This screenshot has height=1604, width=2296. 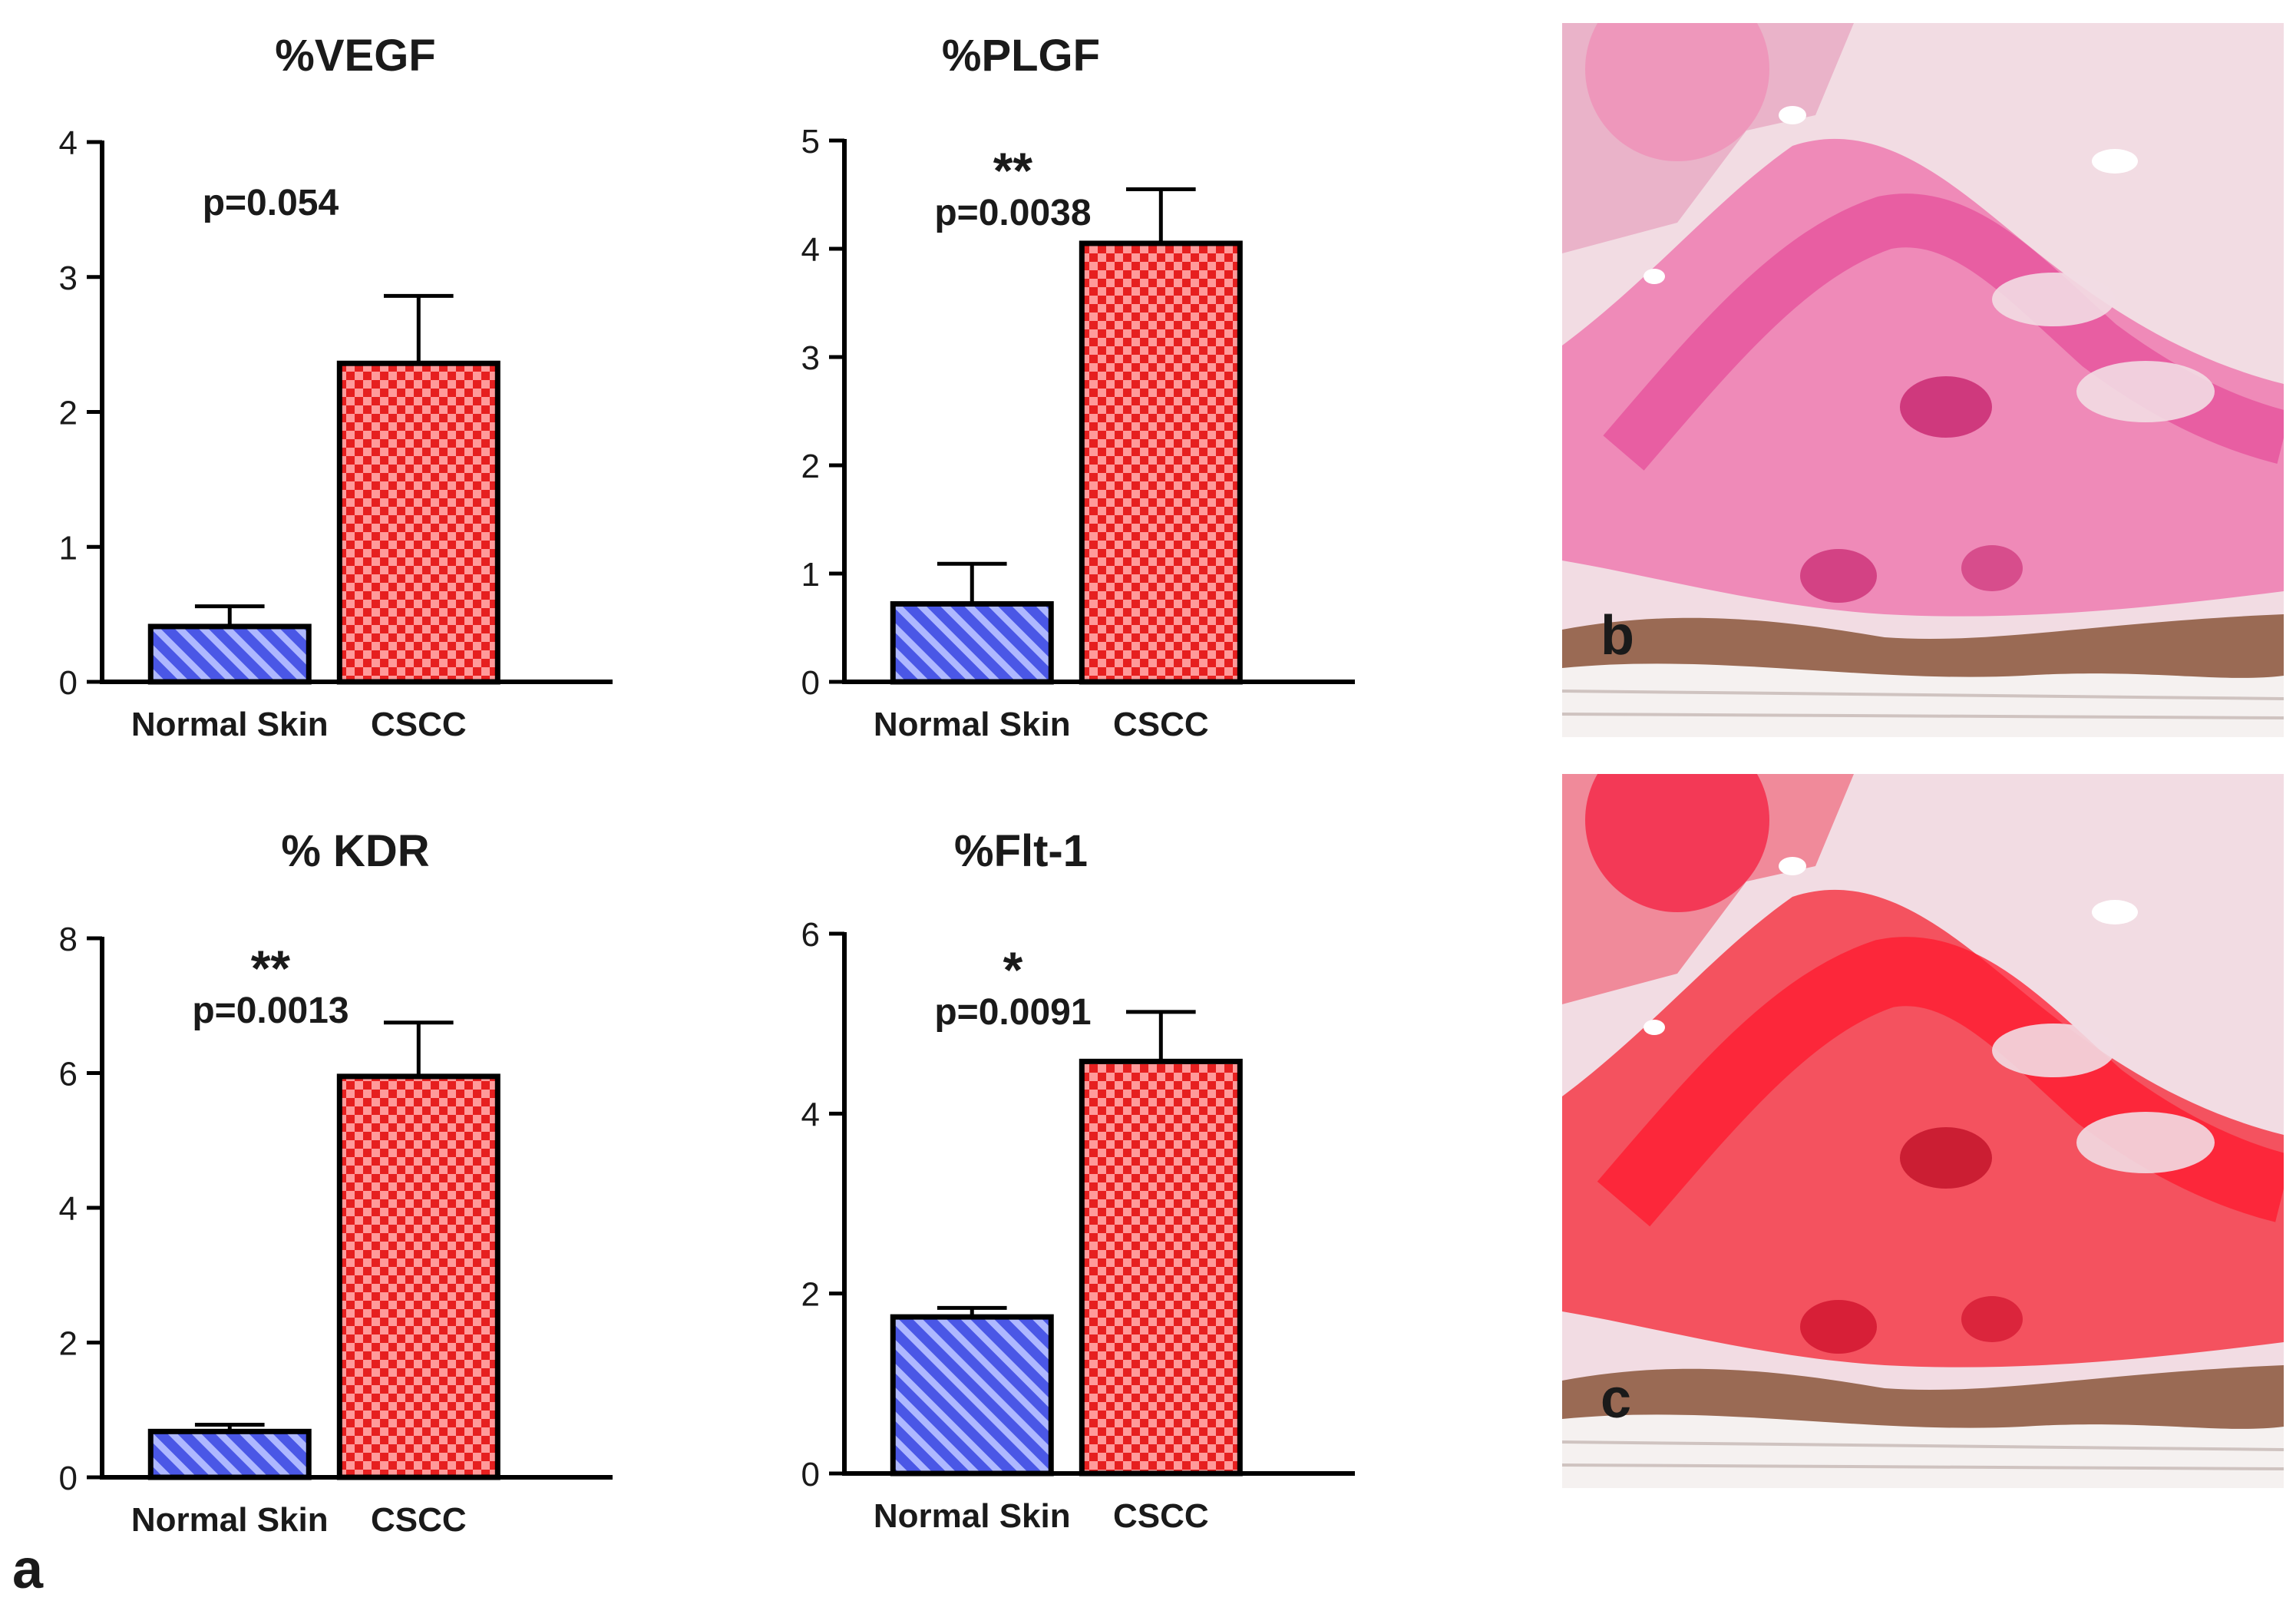 What do you see at coordinates (1078, 387) in the screenshot?
I see `chart-plgf: %PLGF 0 1 2 3 4 5 Normal Skin CSCC **p=0.0038` at bounding box center [1078, 387].